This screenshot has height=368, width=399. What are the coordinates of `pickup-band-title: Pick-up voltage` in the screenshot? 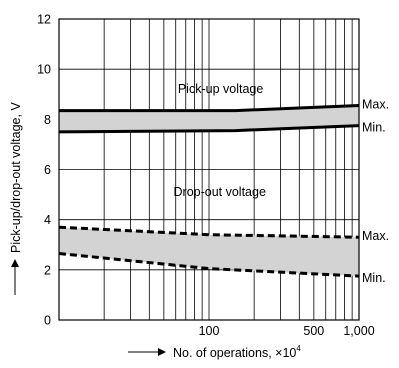 It's located at (221, 89).